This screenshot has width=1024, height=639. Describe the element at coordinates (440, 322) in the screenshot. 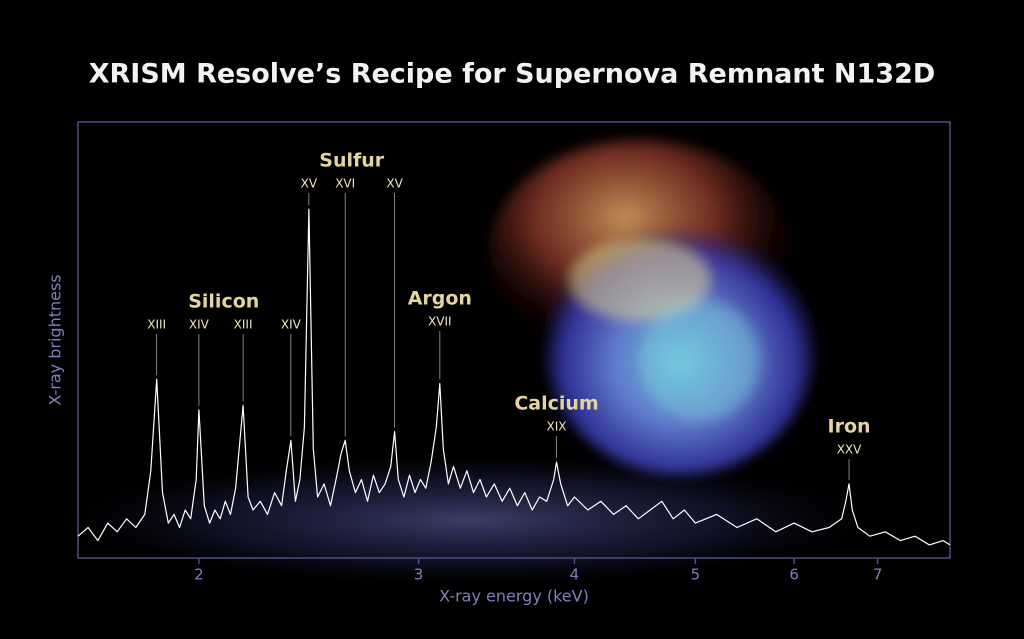

I see `ion-label: XVII` at that location.